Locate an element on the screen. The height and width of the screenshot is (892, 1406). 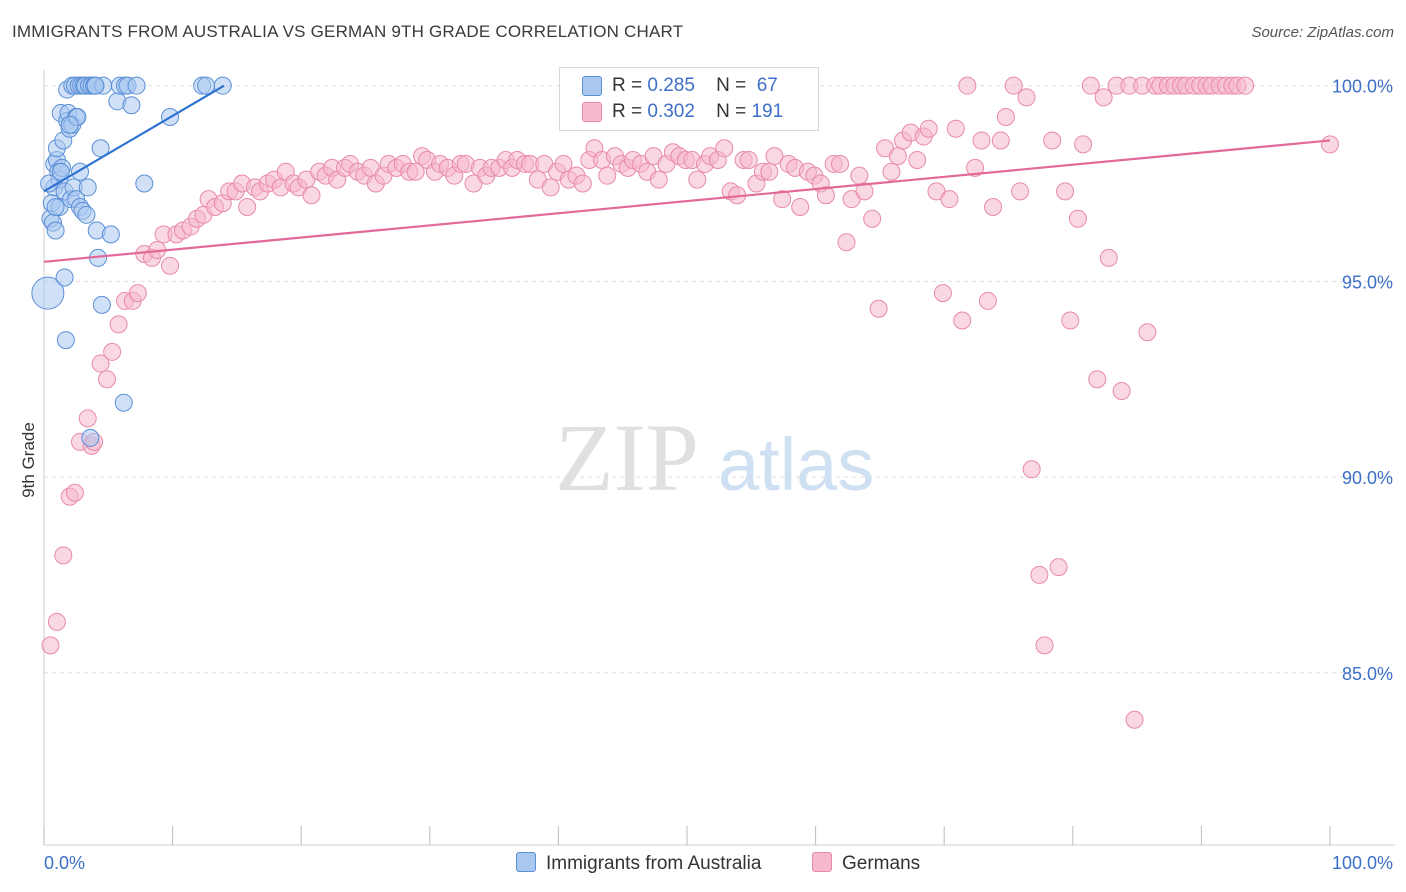
legend-row-blue: R = 0.285 N = 67 is located at coordinates (680, 87).